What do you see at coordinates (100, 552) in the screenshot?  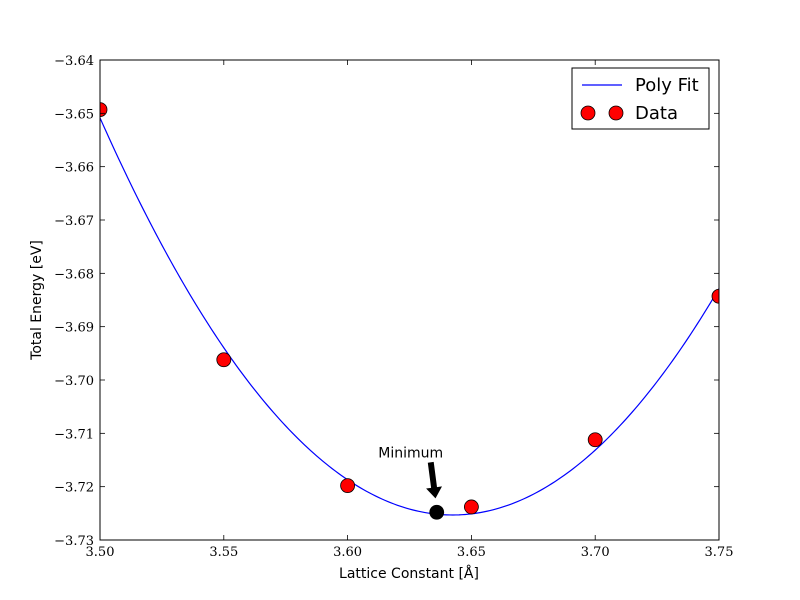 I see `x-tick-label: 3.50` at bounding box center [100, 552].